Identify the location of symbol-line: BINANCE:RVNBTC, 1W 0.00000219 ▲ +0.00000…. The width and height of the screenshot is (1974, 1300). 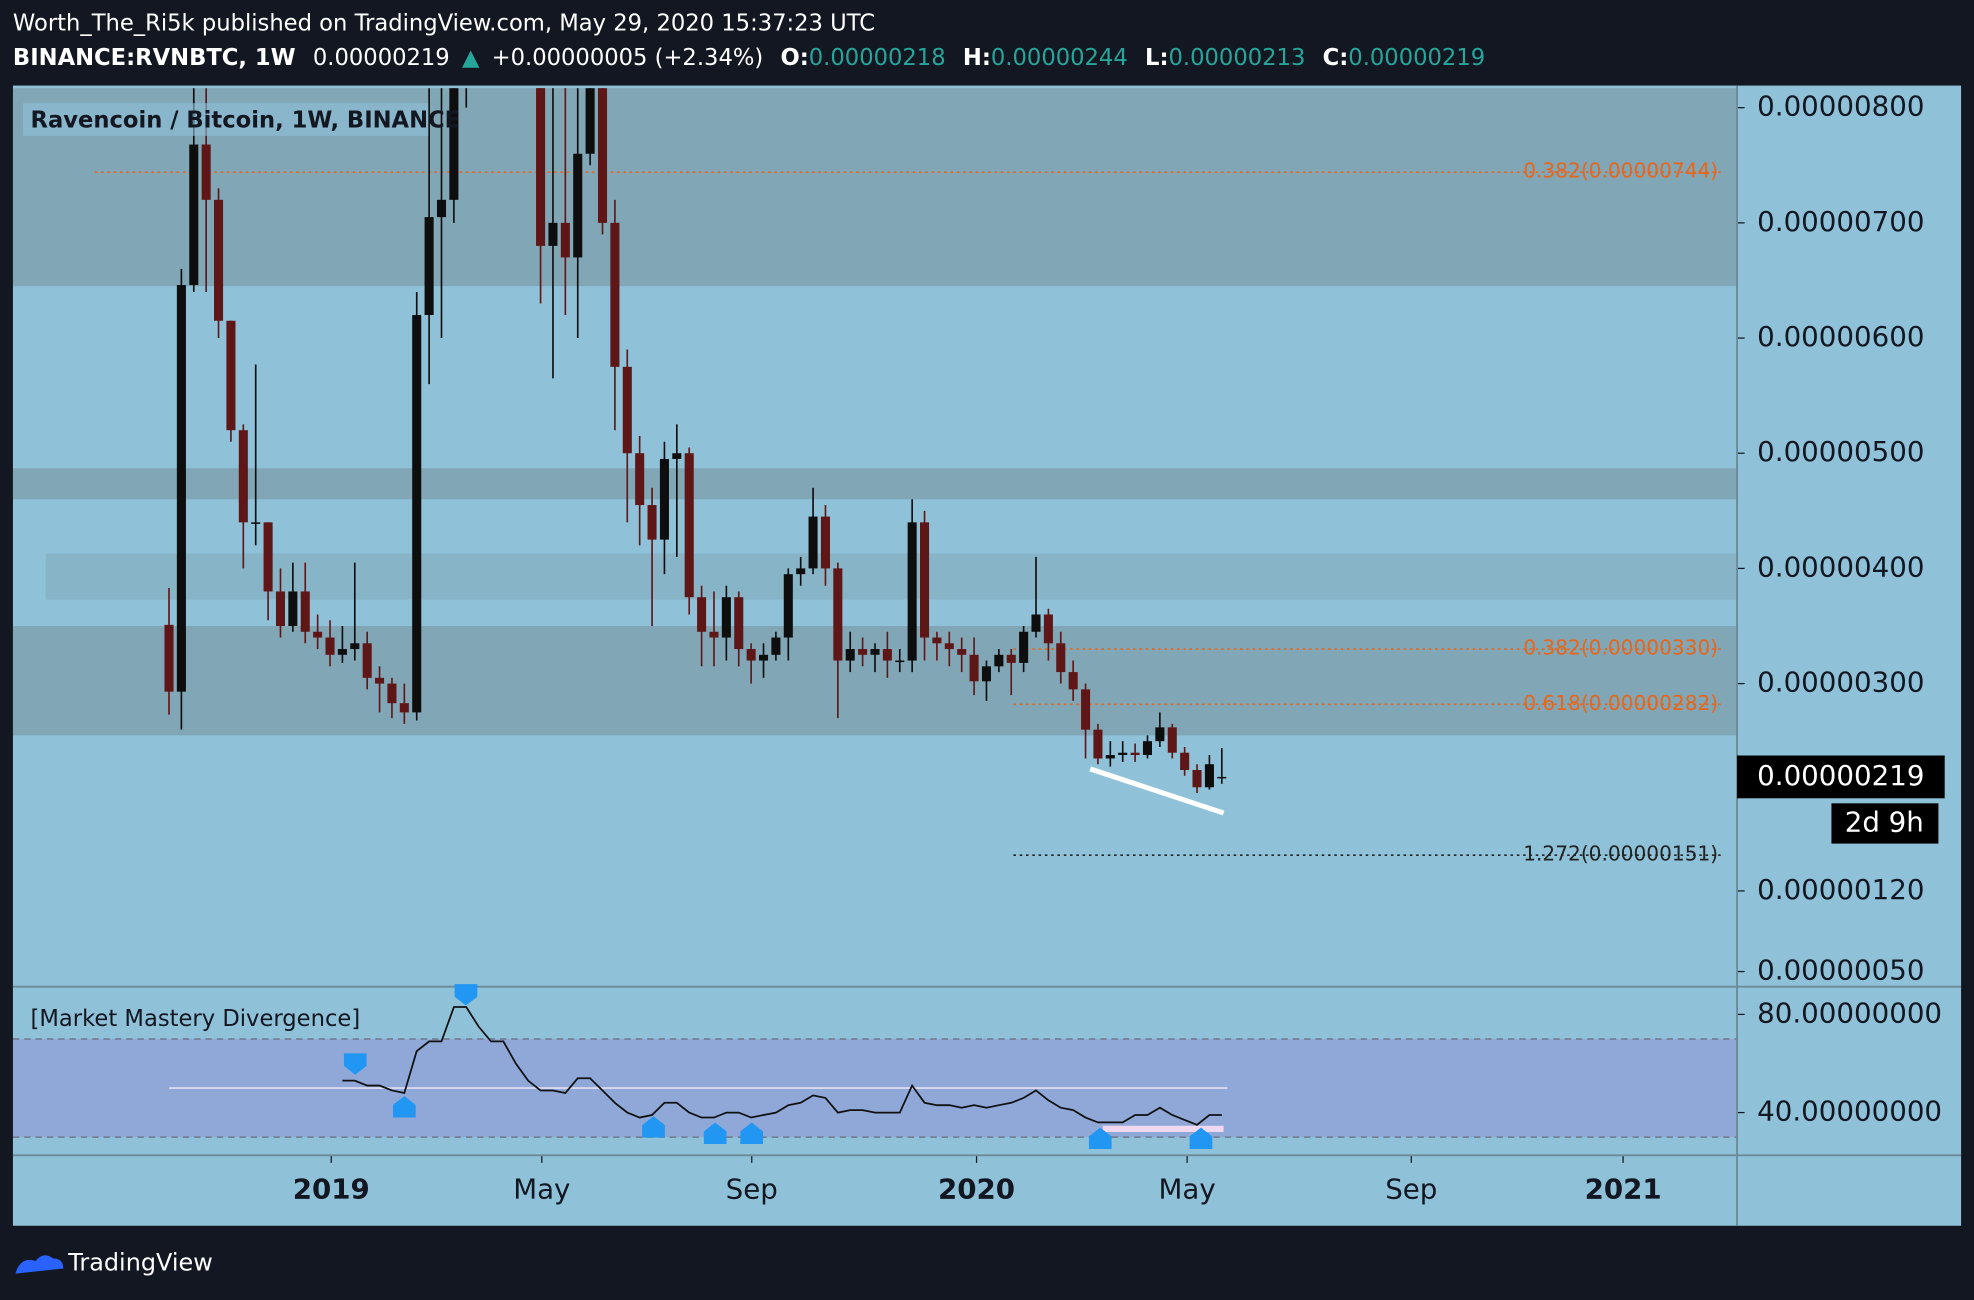
(749, 57).